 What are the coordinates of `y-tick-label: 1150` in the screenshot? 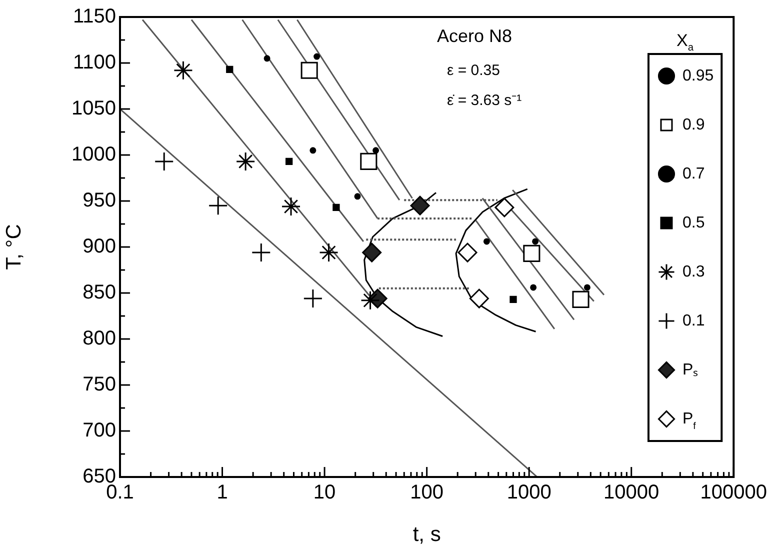 It's located at (94, 17).